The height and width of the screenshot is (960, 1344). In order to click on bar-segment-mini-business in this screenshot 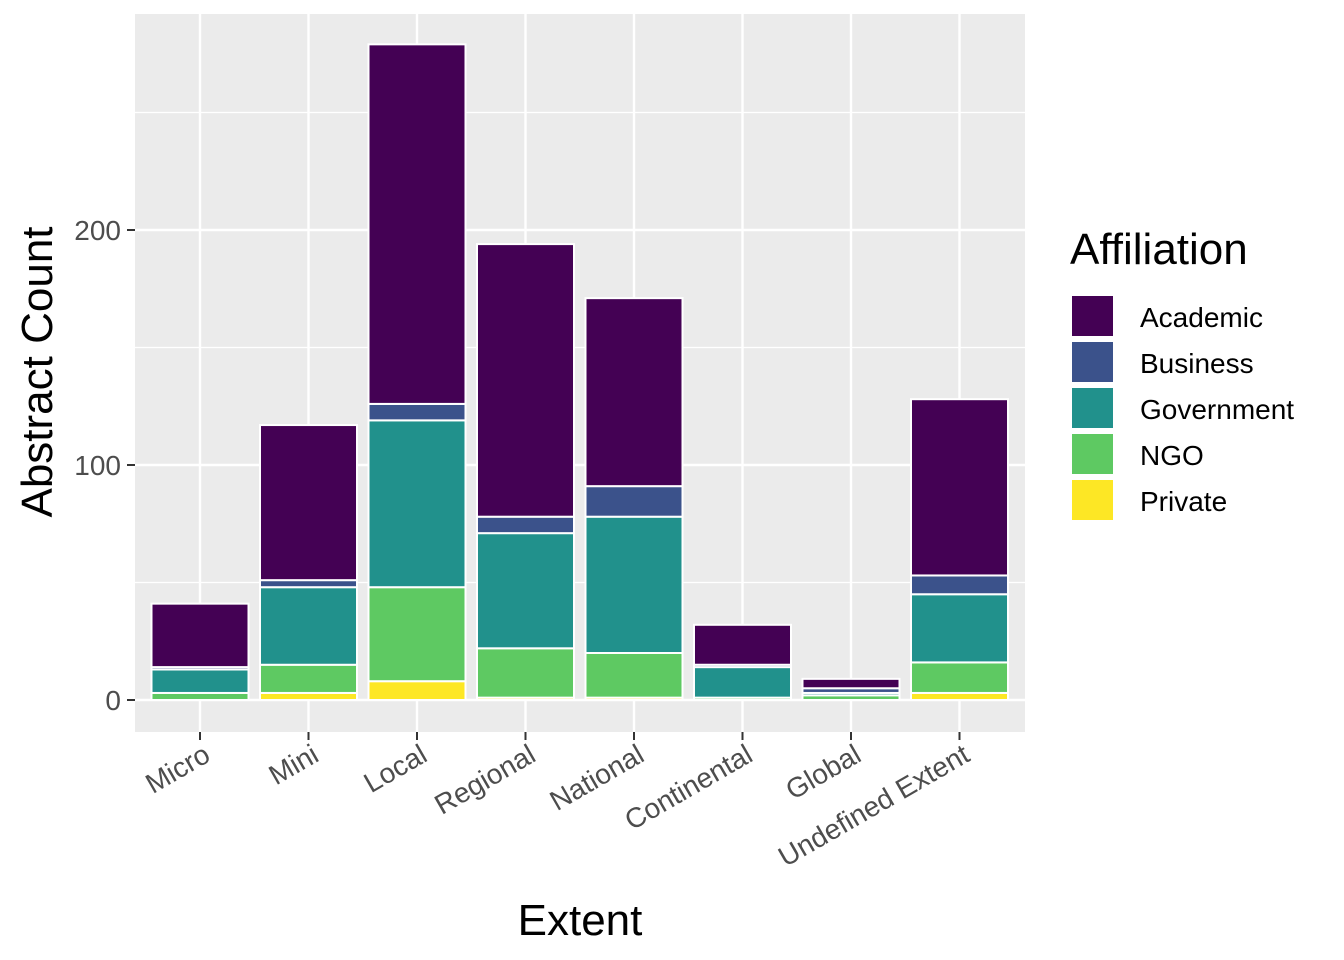, I will do `click(308, 584)`.